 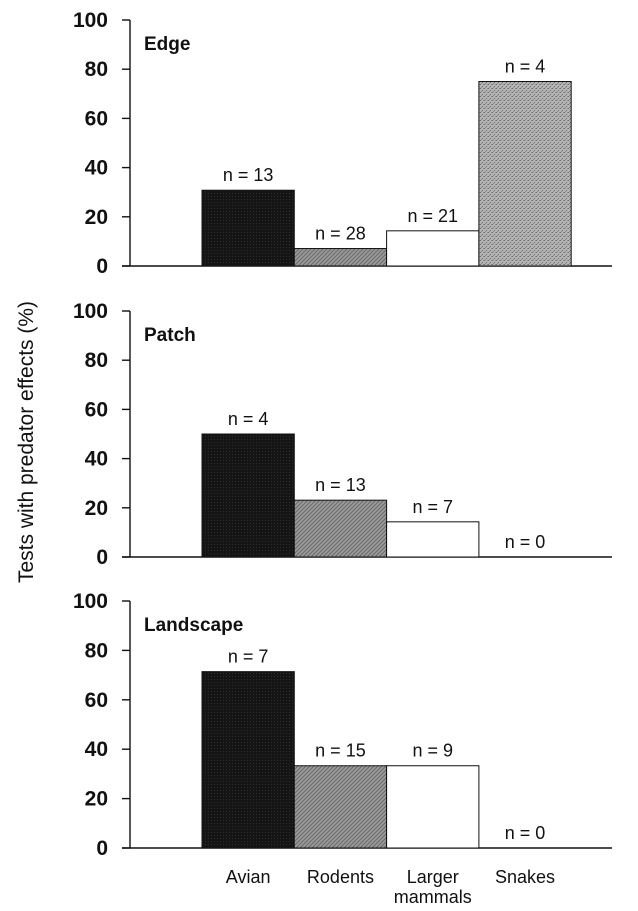 What do you see at coordinates (248, 657) in the screenshot?
I see `n-label-avian: n = 7` at bounding box center [248, 657].